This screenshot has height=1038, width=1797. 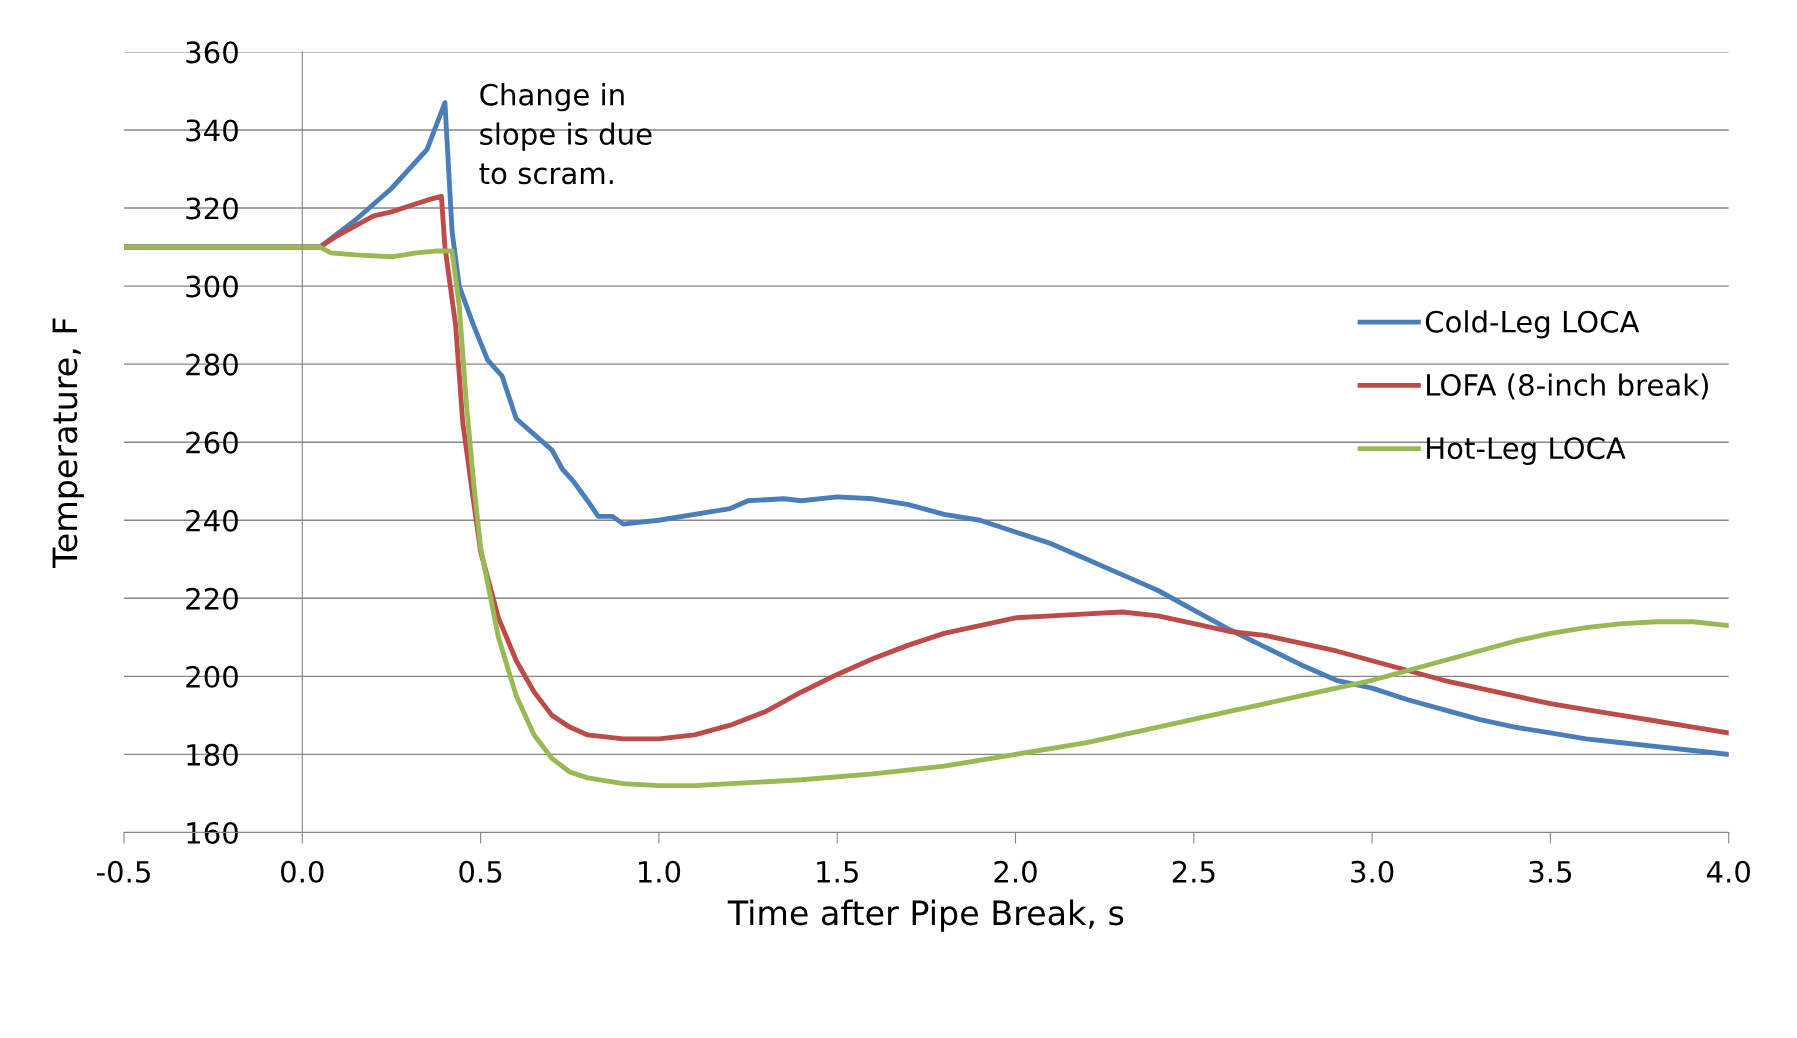 What do you see at coordinates (212, 364) in the screenshot?
I see `y-tick-label: 280` at bounding box center [212, 364].